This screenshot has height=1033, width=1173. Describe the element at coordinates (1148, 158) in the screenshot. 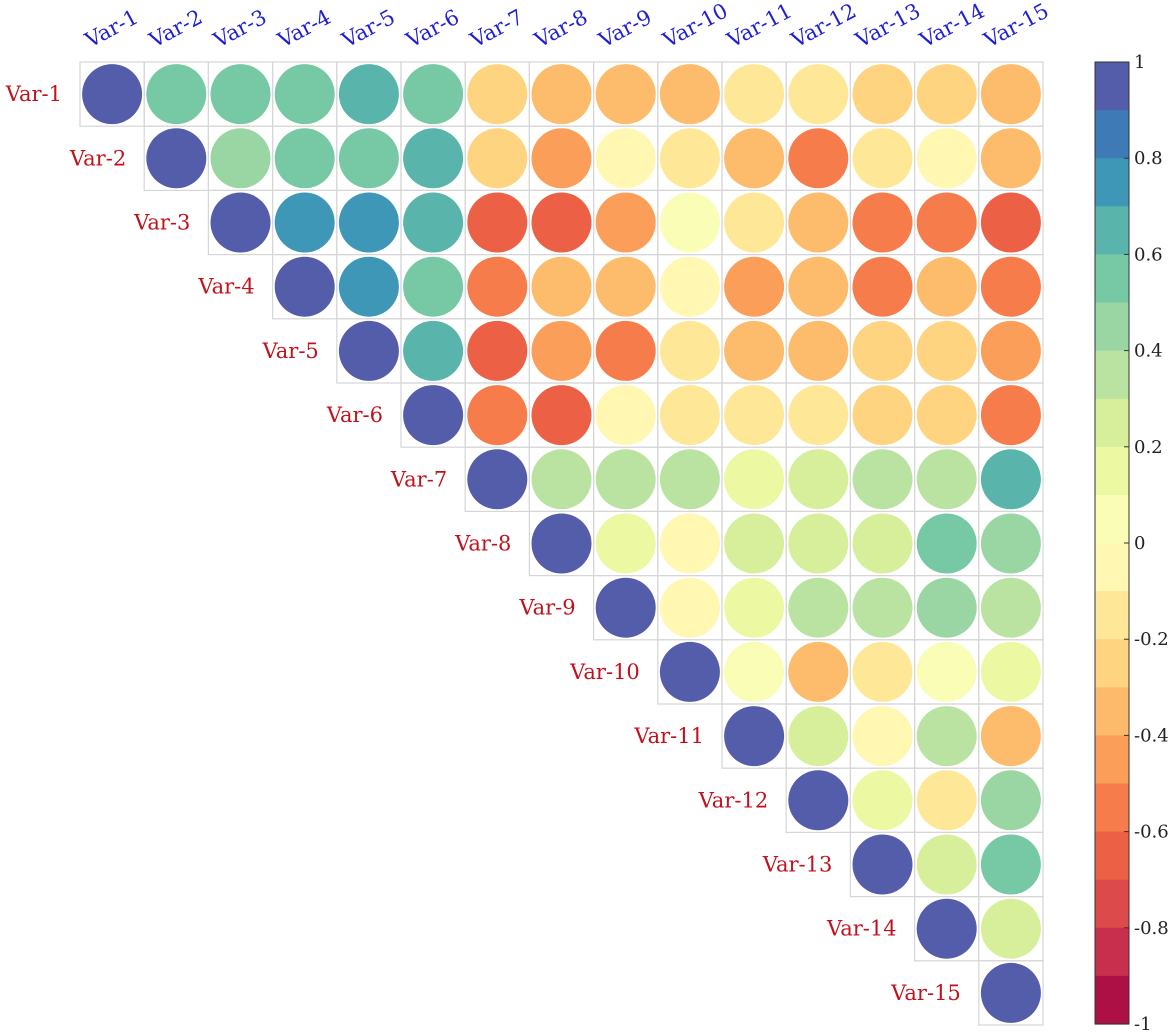

I see `colorbar-tick-label: 0.8` at that location.